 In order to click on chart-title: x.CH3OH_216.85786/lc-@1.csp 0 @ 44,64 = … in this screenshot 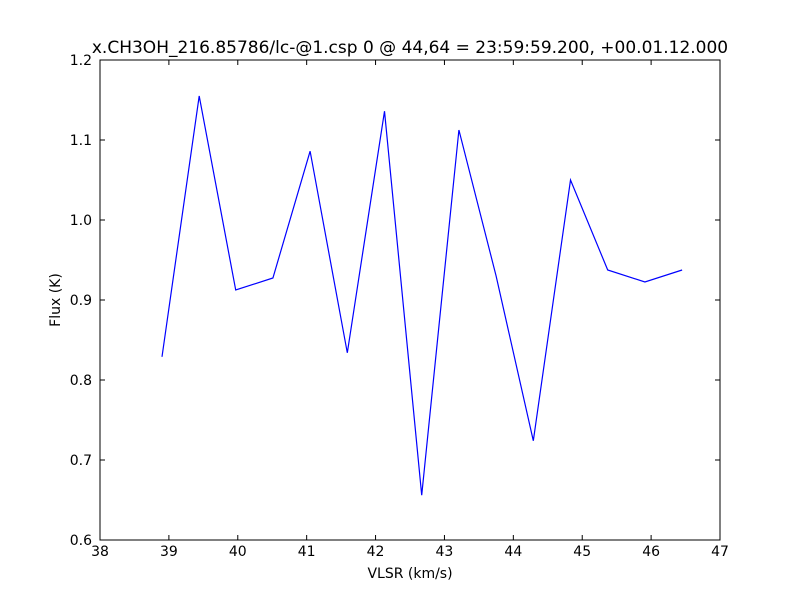, I will do `click(410, 48)`.